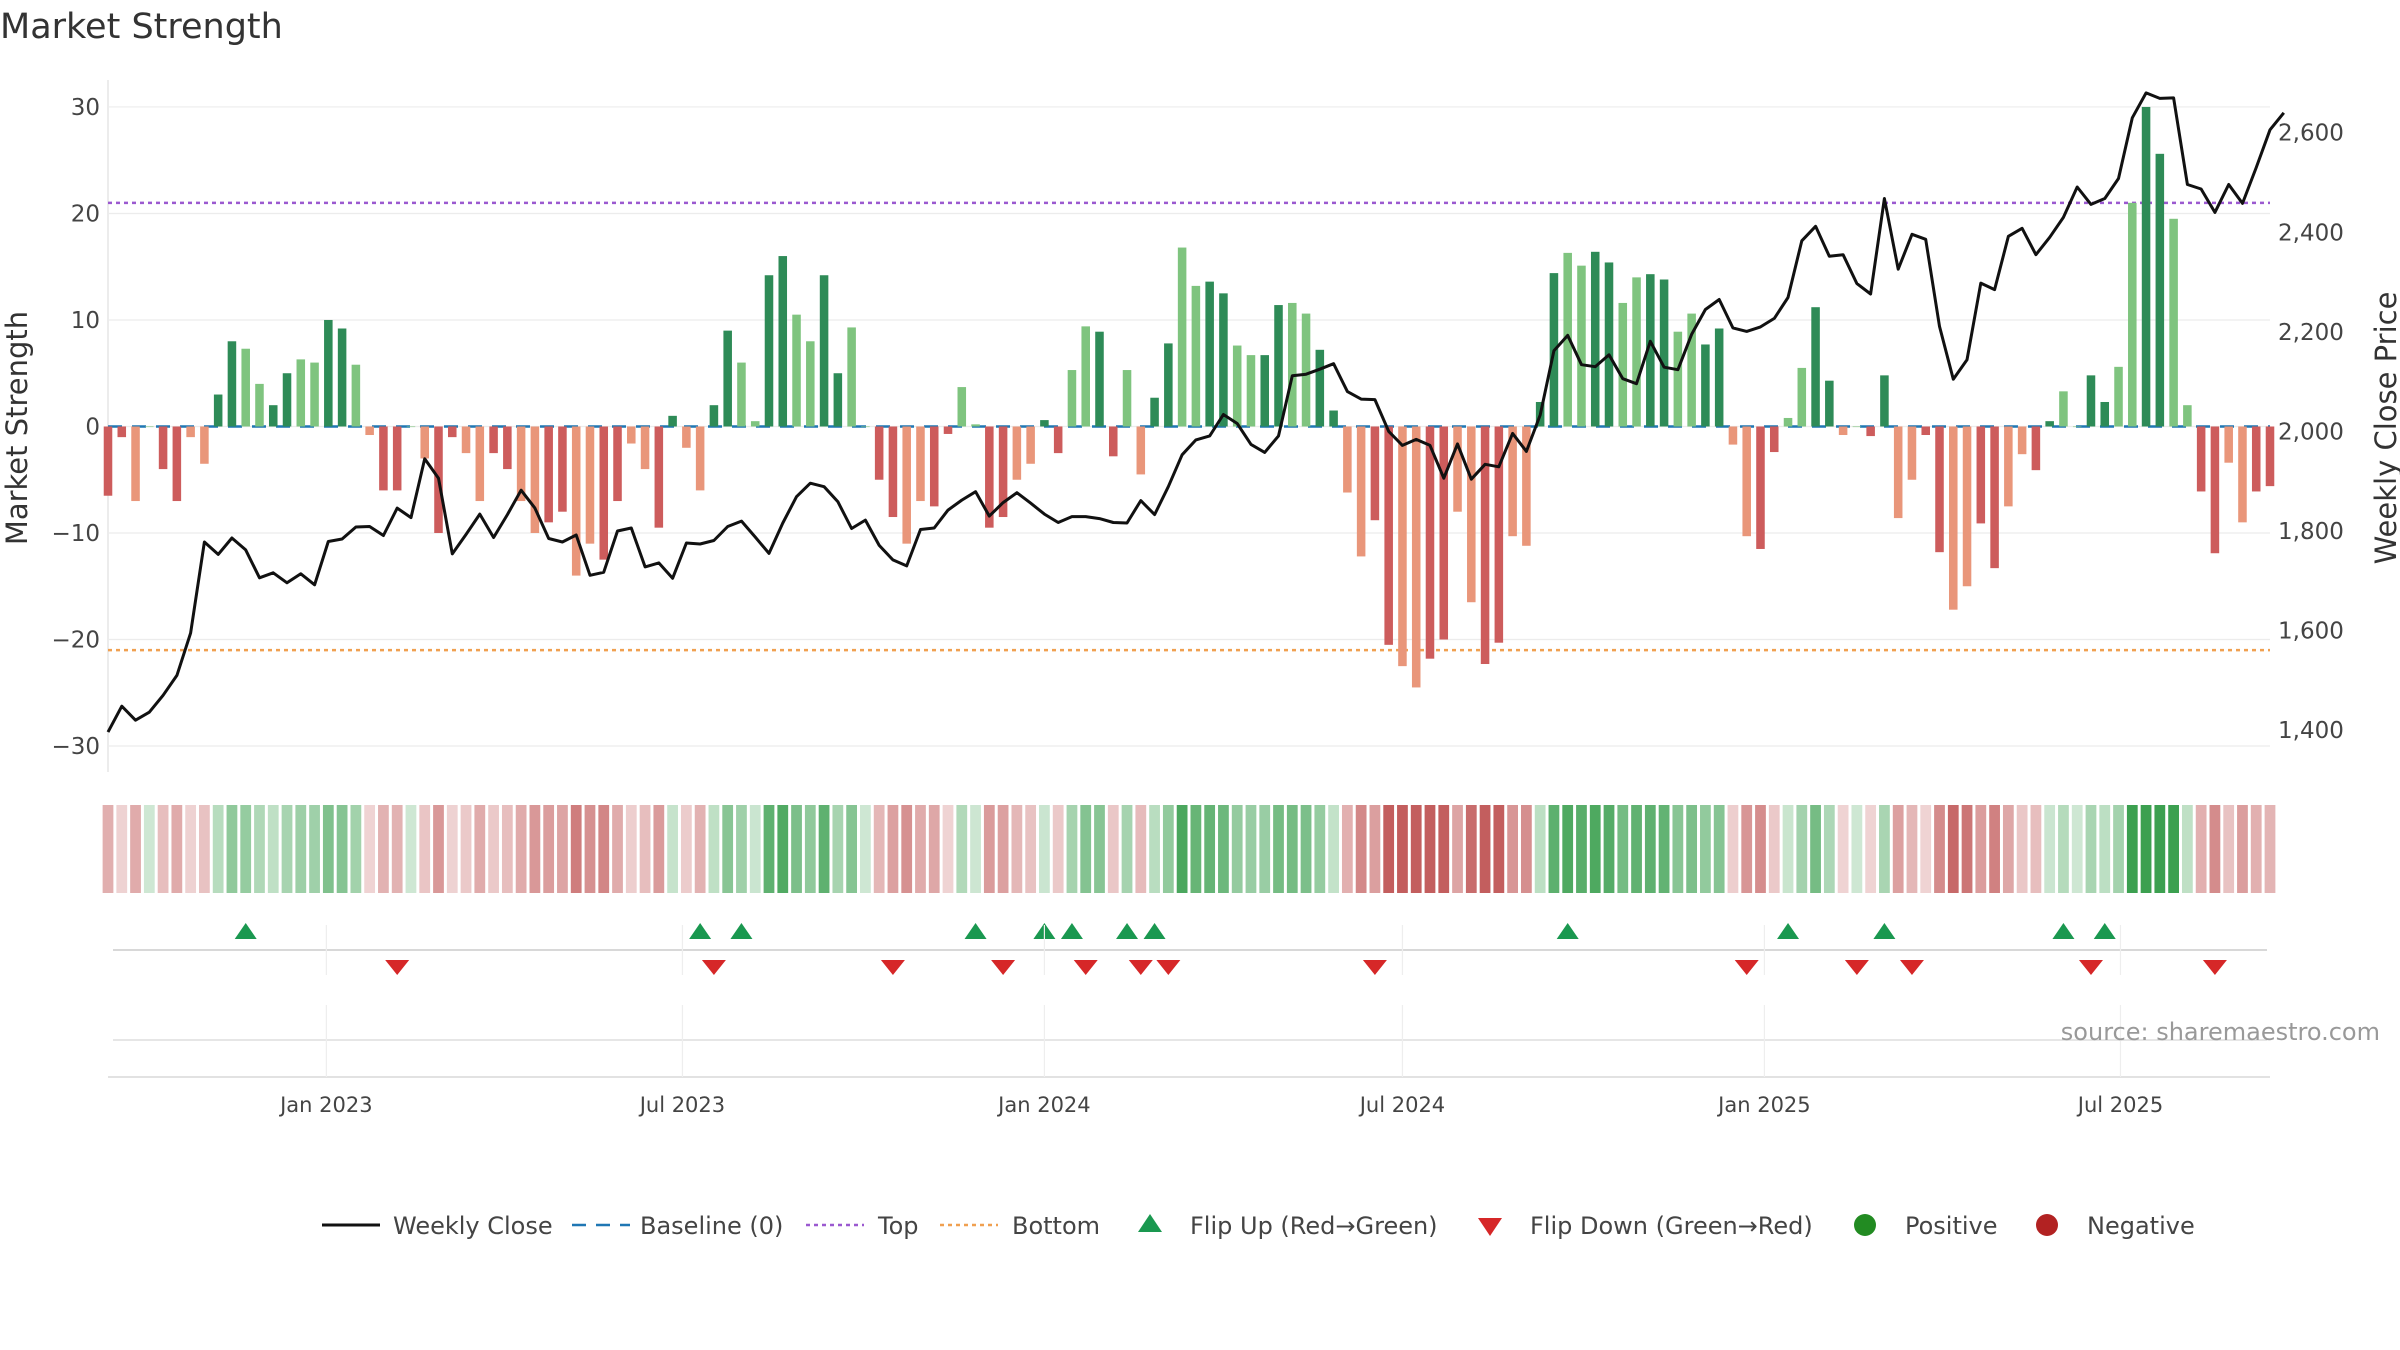 The width and height of the screenshot is (2400, 1350). What do you see at coordinates (2311, 134) in the screenshot?
I see `y2-tick-label: 2,600` at bounding box center [2311, 134].